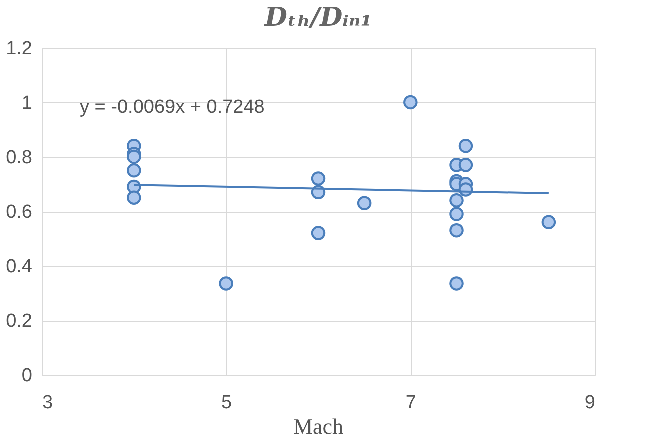 This screenshot has height=448, width=652. What do you see at coordinates (27, 376) in the screenshot?
I see `y-tick-label: 0` at bounding box center [27, 376].